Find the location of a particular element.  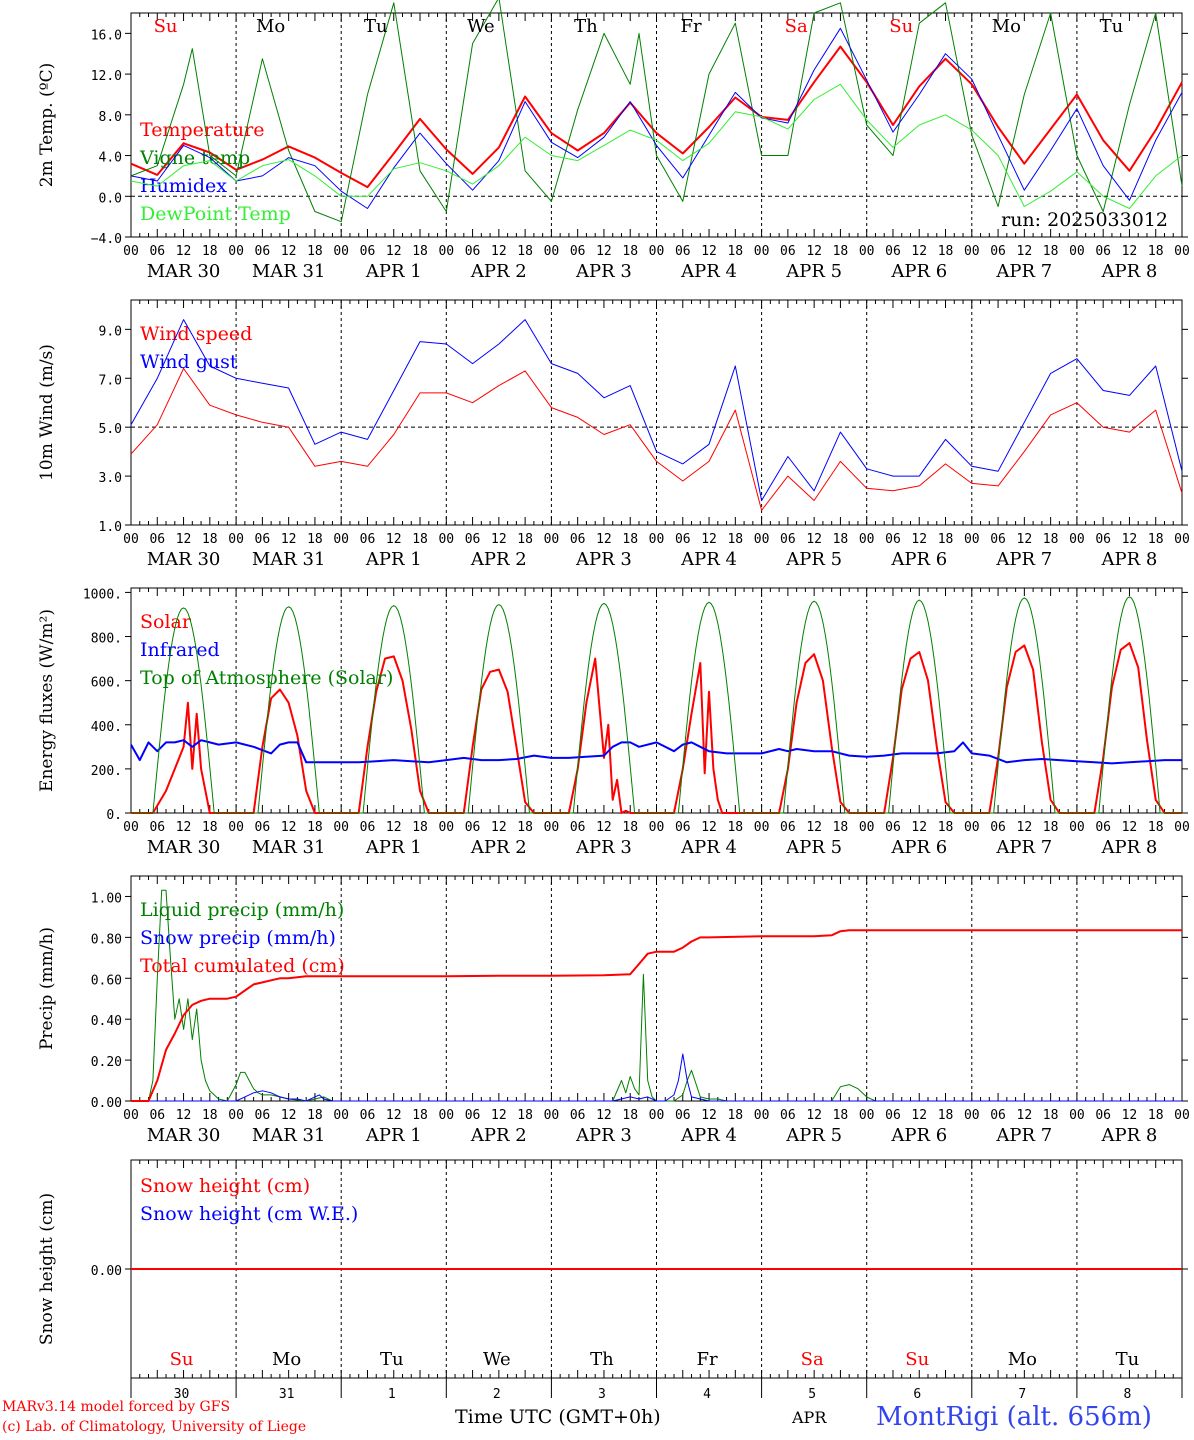

panel5-day-number: 8 is located at coordinates (1128, 1394).